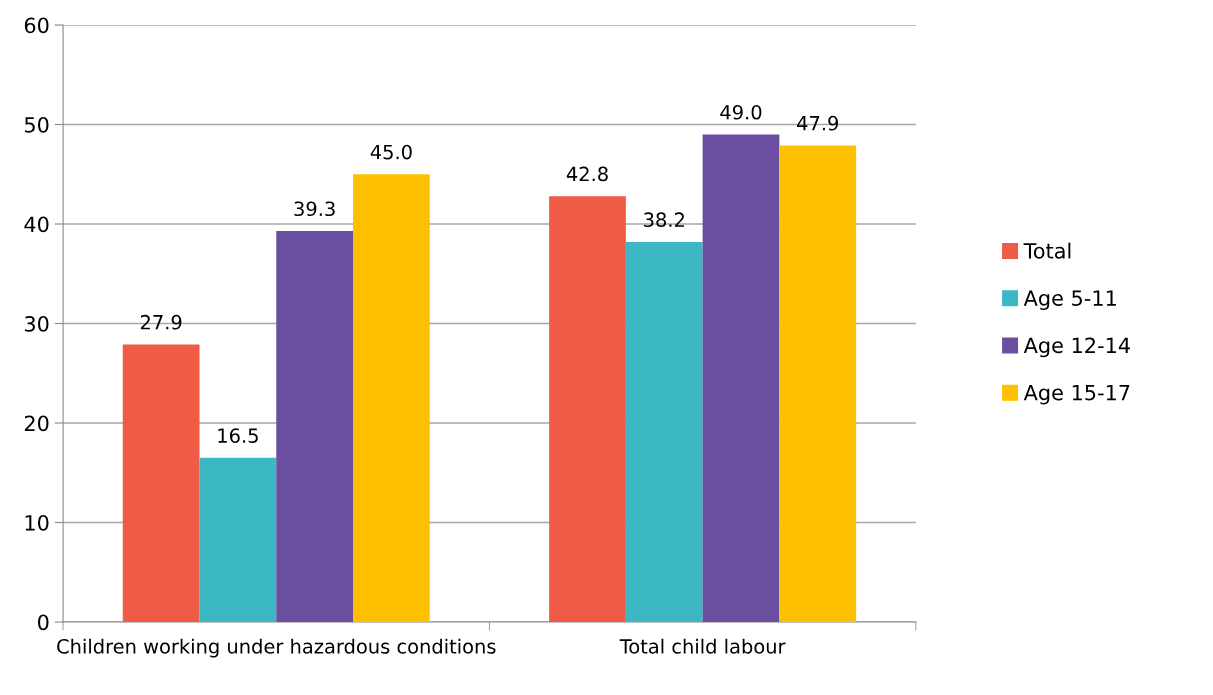 The height and width of the screenshot is (695, 1213). Describe the element at coordinates (36, 25) in the screenshot. I see `y-tick-label: 60` at that location.